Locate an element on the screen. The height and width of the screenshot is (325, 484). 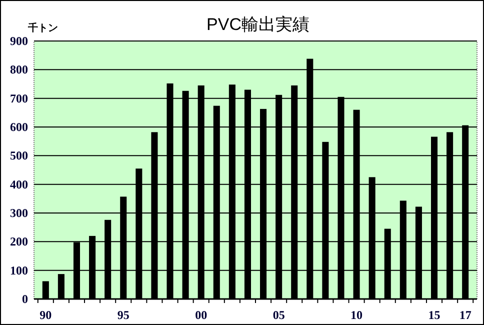
x-tick-label: 95 is located at coordinates (123, 315).